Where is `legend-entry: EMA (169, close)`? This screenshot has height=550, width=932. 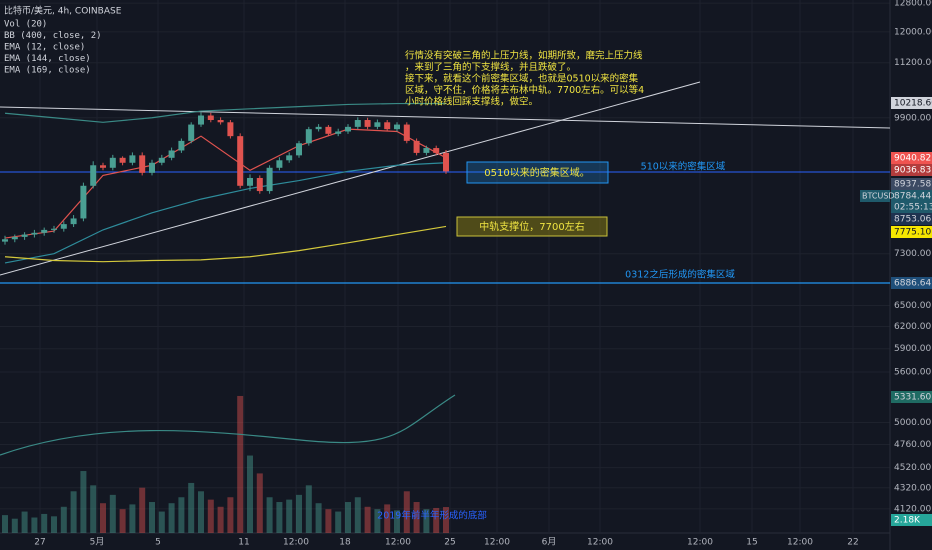
legend-entry: EMA (169, close) is located at coordinates (47, 71).